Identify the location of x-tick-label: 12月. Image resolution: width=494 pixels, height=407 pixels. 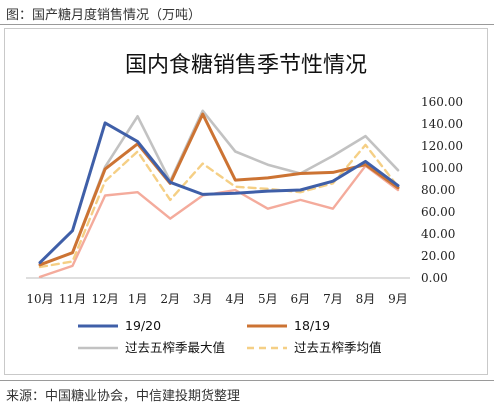
(104, 299).